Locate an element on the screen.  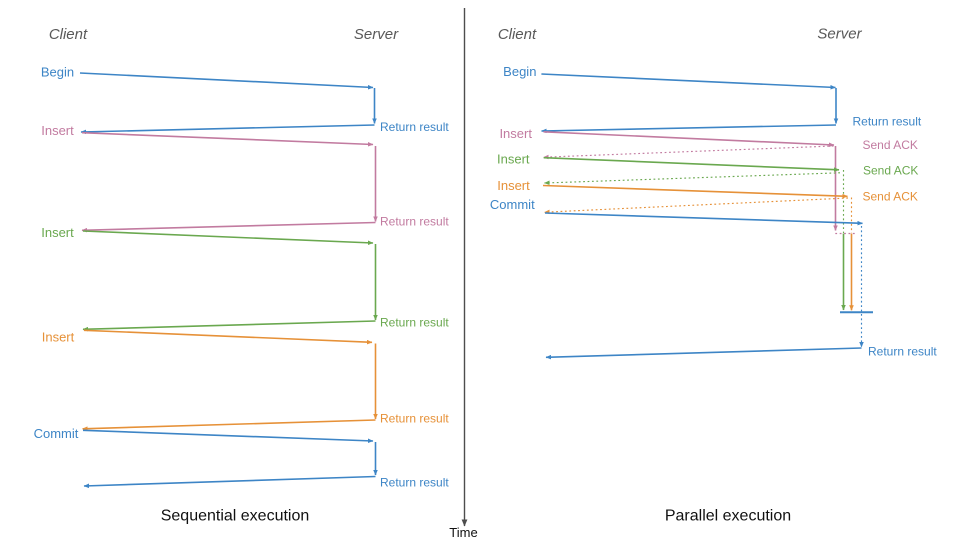
svg-text: Sequential execution is located at coordinates (235, 516).